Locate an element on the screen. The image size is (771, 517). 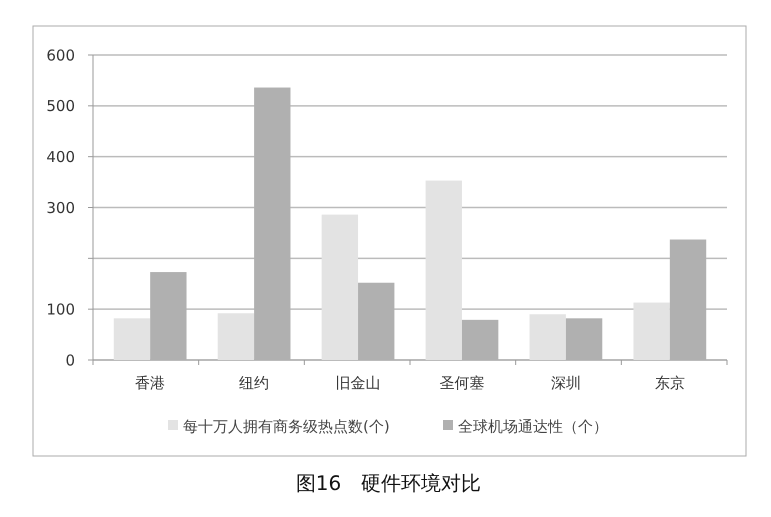
legend-label: 全球机场通达性（个） is located at coordinates (533, 426).